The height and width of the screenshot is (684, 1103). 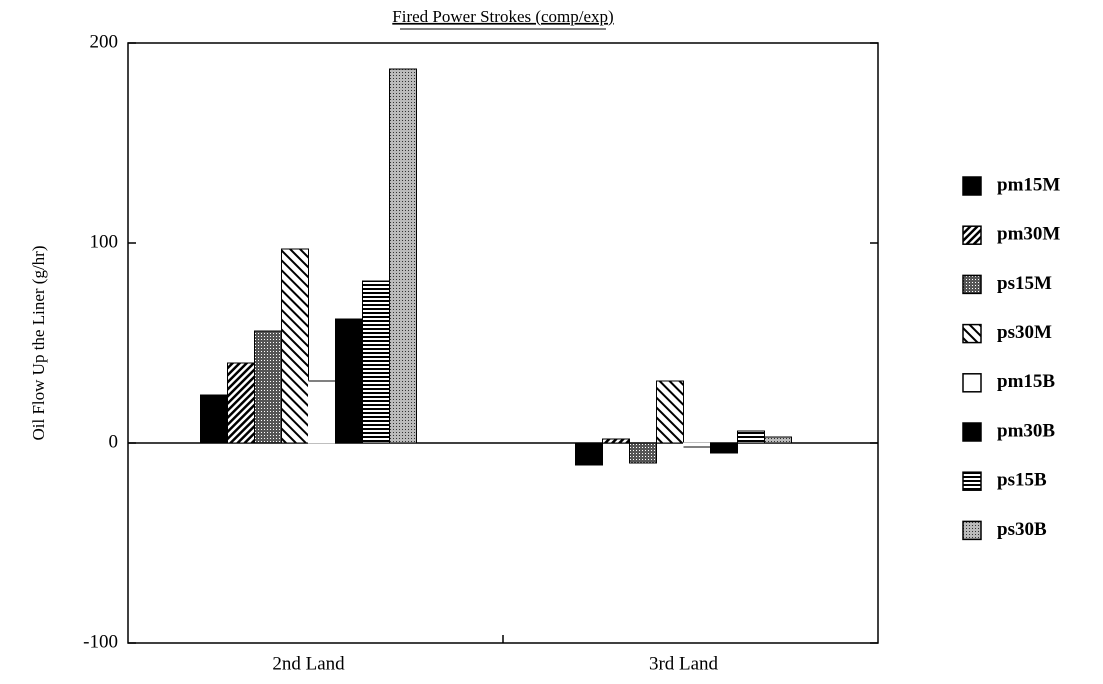 What do you see at coordinates (1026, 381) in the screenshot?
I see `legend-label: pm15B` at bounding box center [1026, 381].